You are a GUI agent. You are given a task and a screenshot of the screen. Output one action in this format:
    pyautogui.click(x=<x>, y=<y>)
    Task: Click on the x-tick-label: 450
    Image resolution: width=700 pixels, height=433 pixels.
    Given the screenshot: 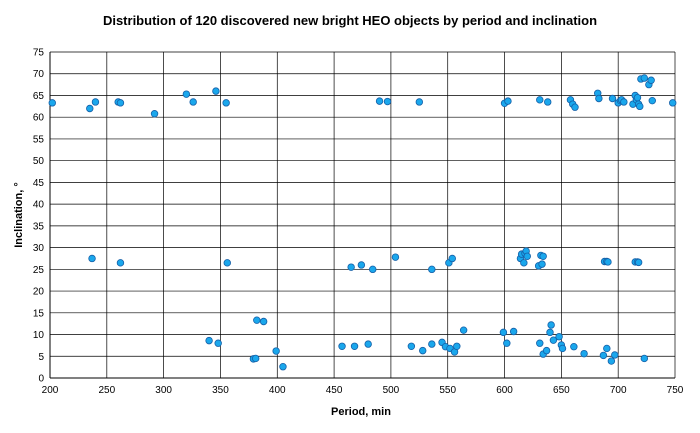 What is the action you would take?
    pyautogui.click(x=334, y=390)
    